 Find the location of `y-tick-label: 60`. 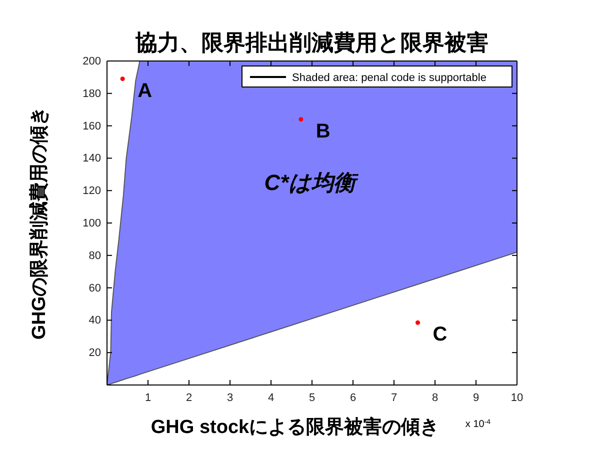

y-tick-label: 60 is located at coordinates (94, 288).